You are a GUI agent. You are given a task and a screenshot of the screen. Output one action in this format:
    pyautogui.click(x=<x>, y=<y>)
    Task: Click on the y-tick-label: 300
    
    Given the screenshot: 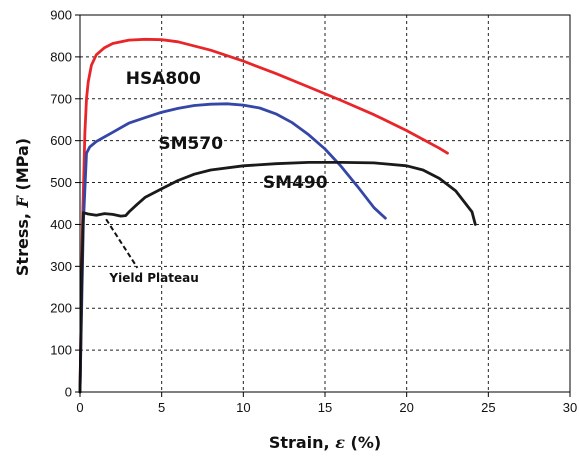 What is the action you would take?
    pyautogui.click(x=61, y=266)
    